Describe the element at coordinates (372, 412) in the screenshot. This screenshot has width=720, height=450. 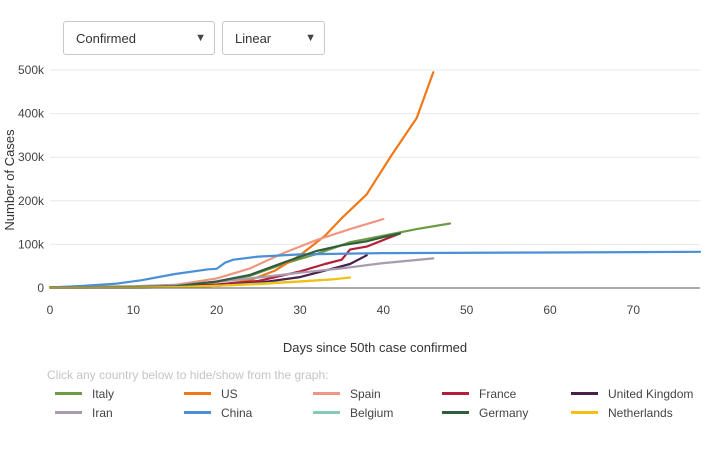
I see `legend-label: Belgium` at that location.